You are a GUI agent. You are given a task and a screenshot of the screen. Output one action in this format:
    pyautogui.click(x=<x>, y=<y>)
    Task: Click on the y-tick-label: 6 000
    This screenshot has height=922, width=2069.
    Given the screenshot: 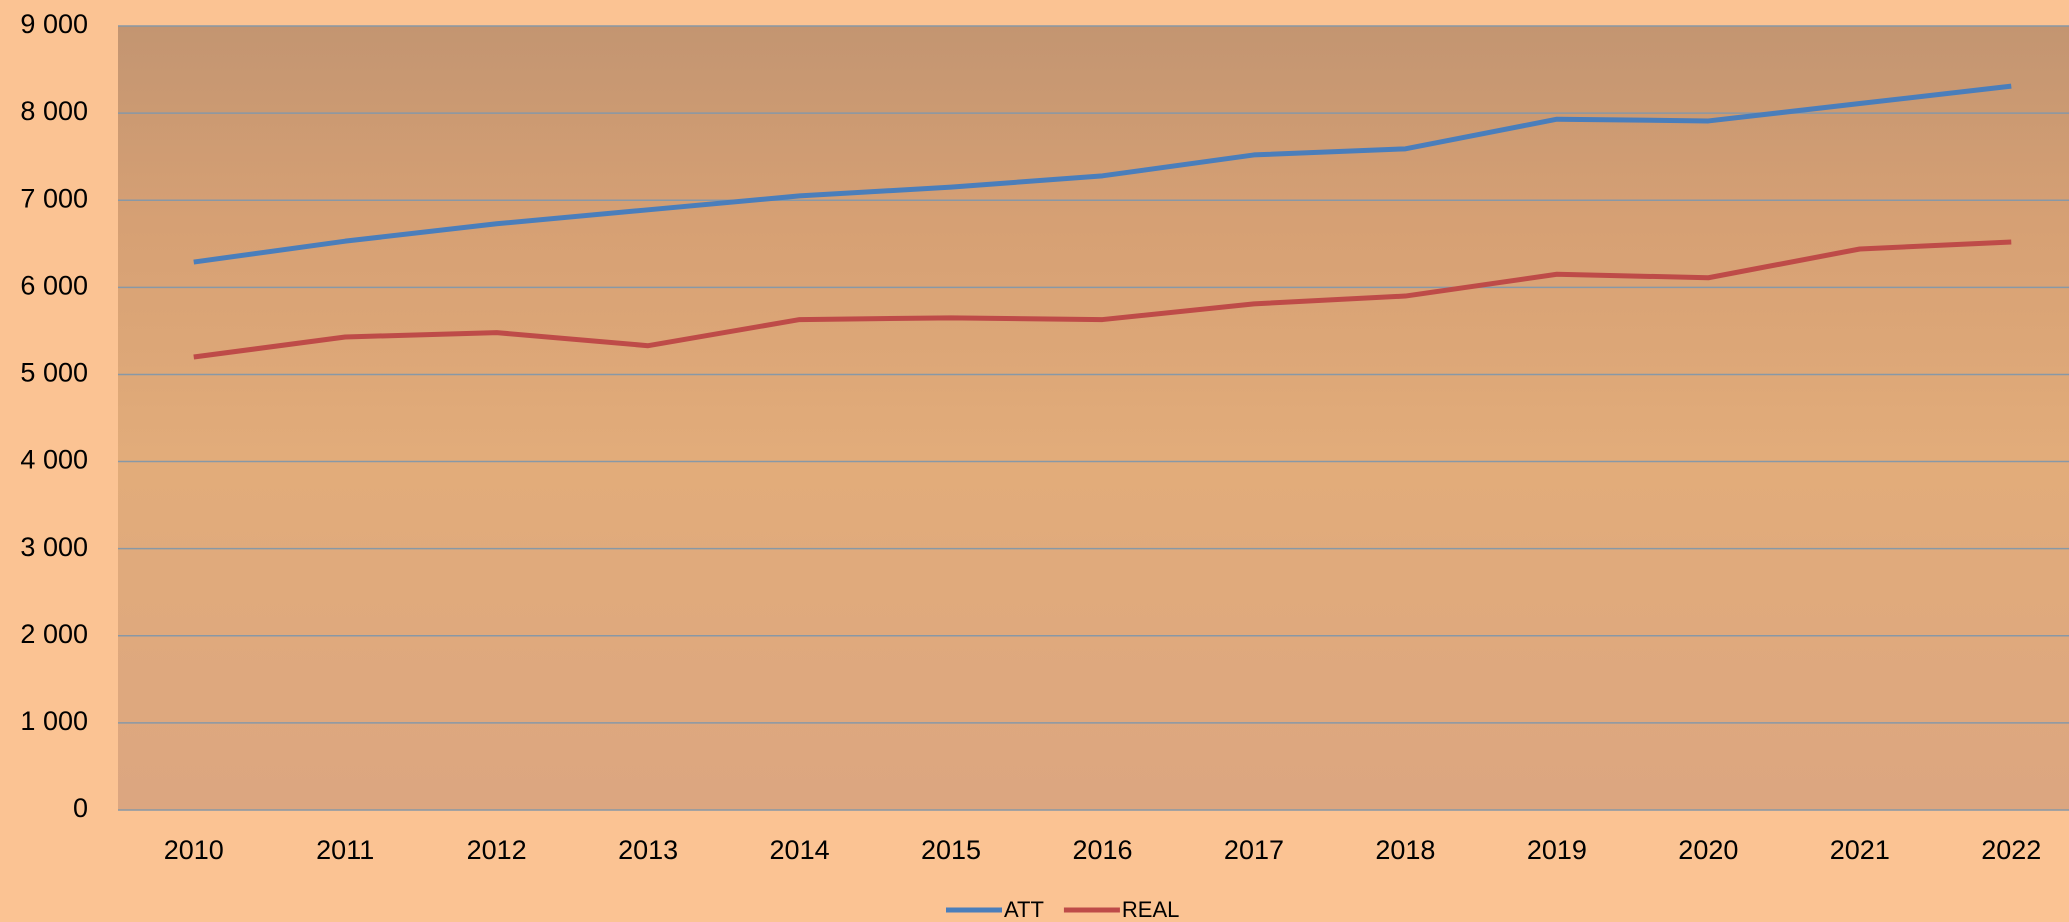 What is the action you would take?
    pyautogui.click(x=54, y=285)
    